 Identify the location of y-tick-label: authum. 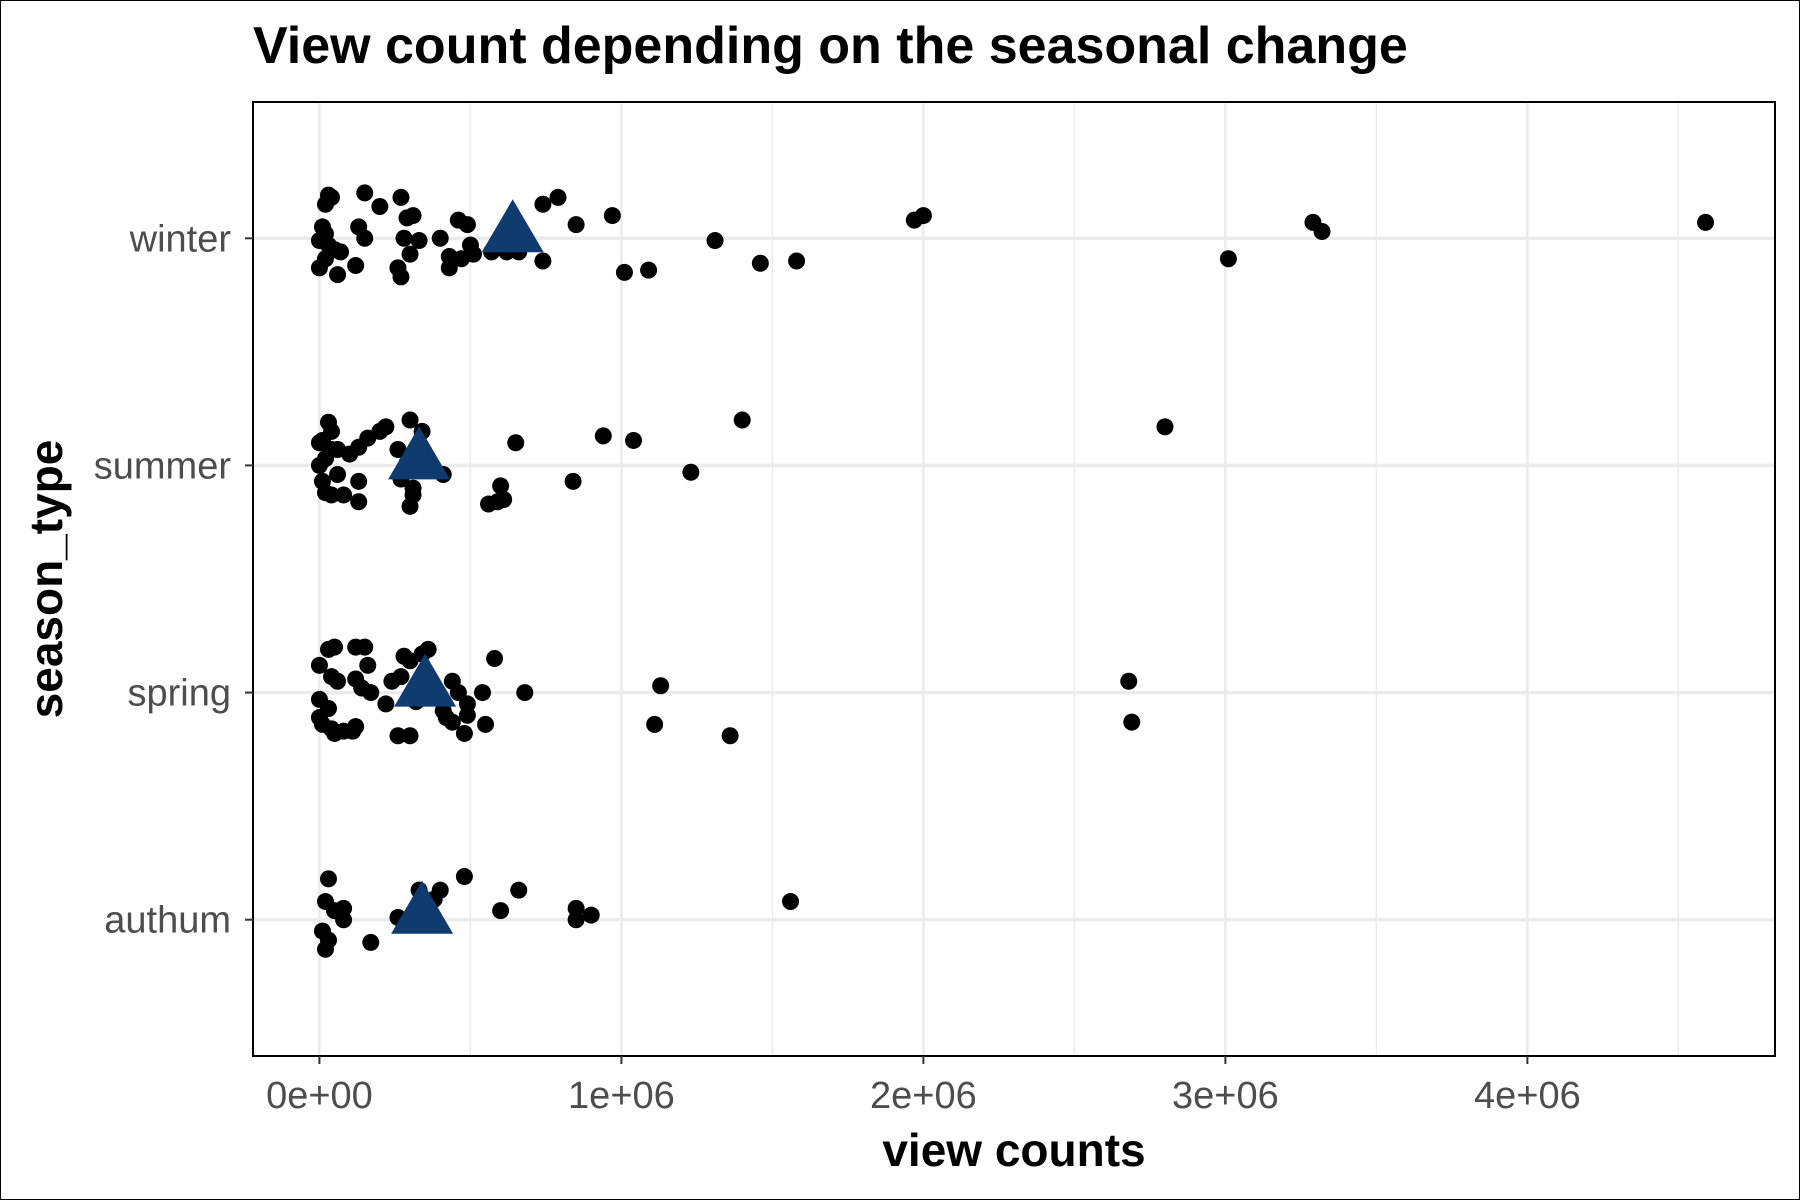
(167, 921).